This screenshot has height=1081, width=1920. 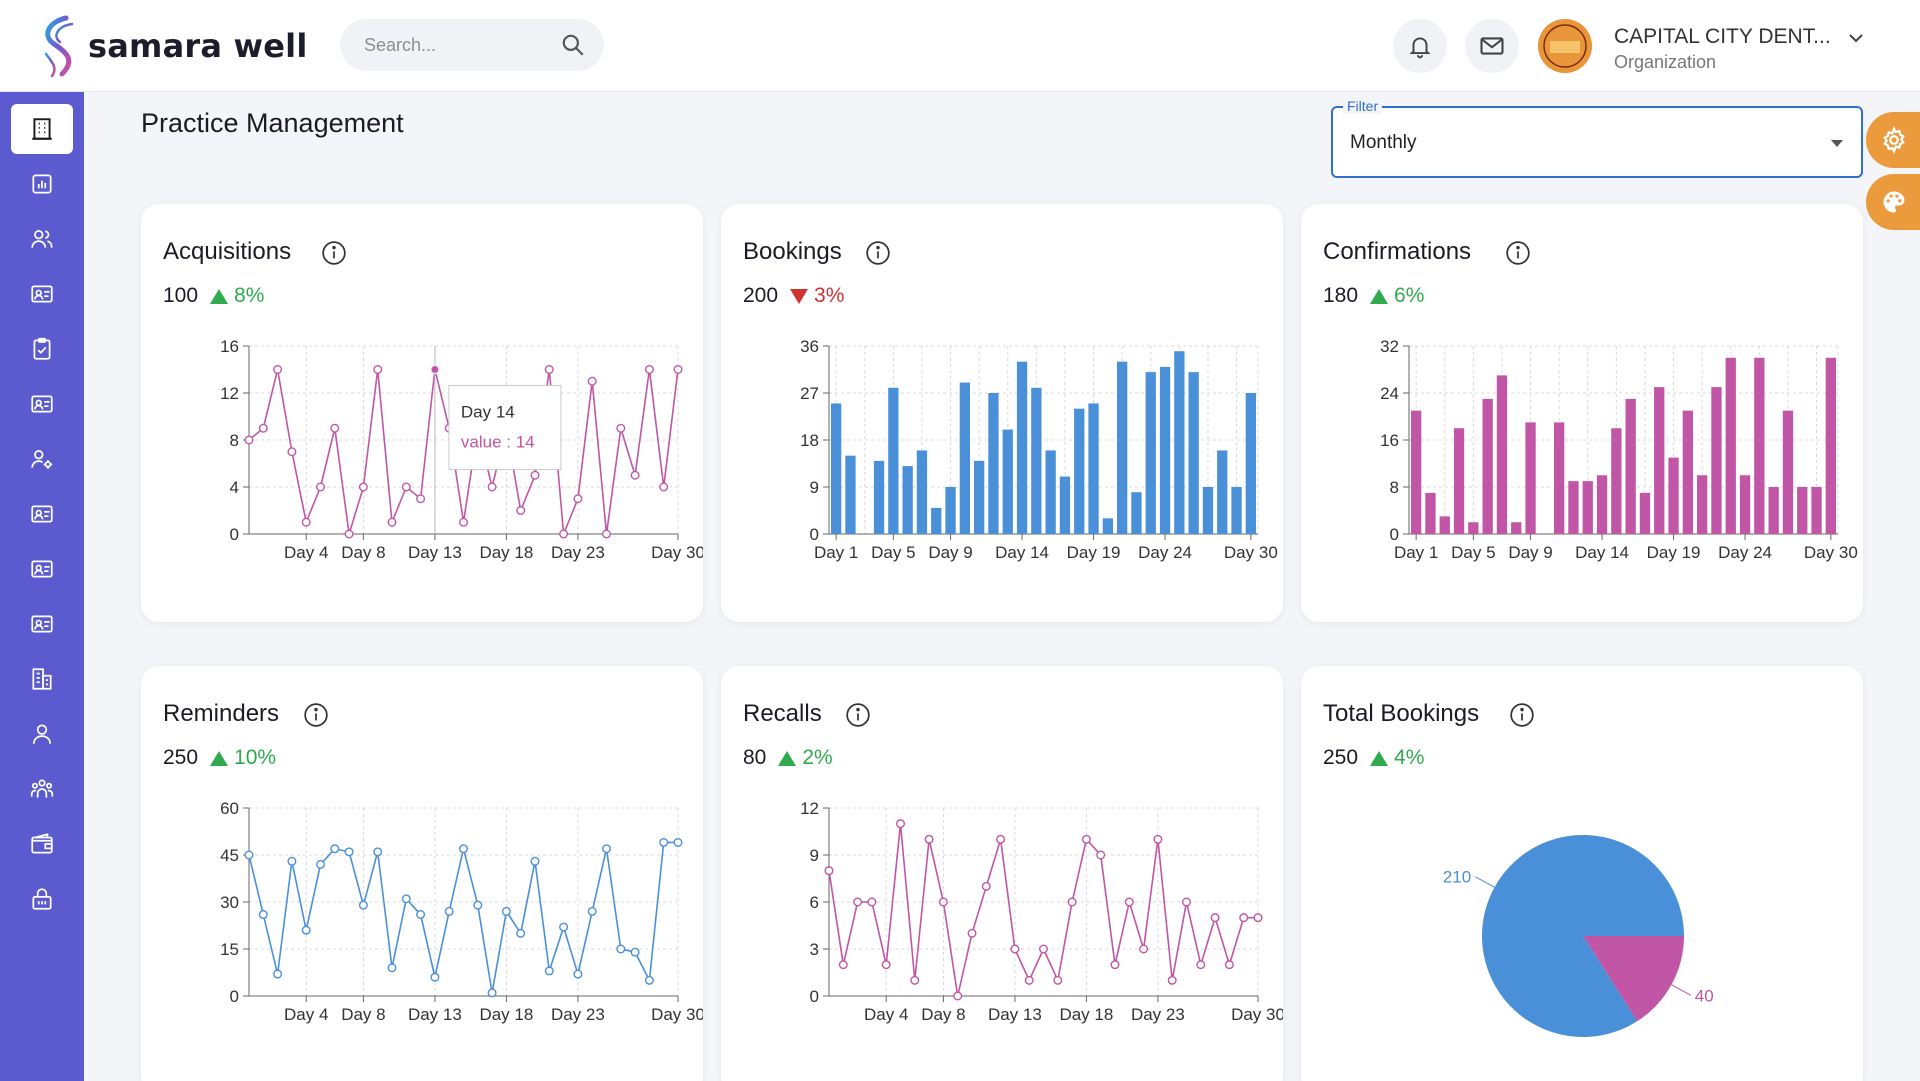 What do you see at coordinates (459, 45) in the screenshot?
I see `search-input` at bounding box center [459, 45].